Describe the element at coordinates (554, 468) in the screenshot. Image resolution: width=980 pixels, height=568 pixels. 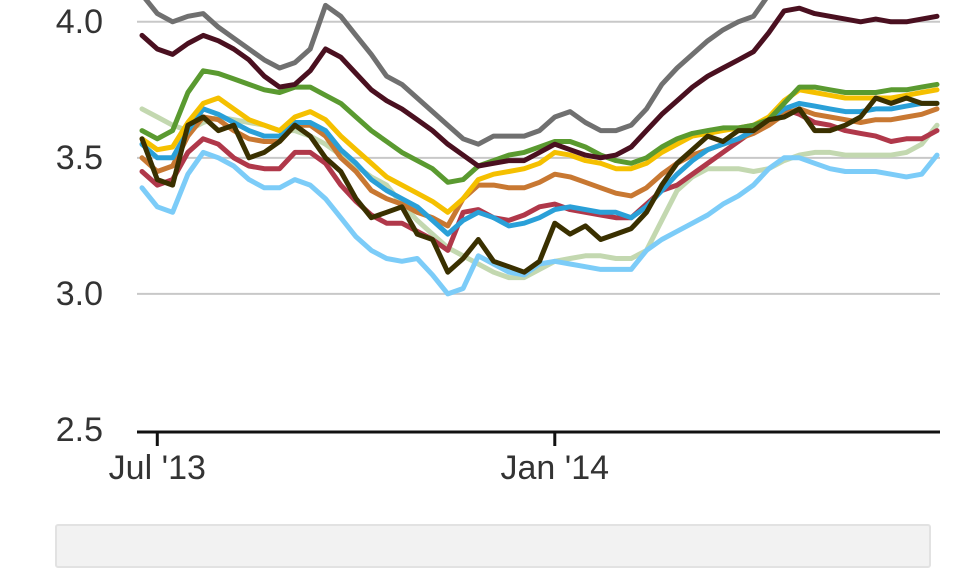
I see `x-tick-label: Jan '14` at that location.